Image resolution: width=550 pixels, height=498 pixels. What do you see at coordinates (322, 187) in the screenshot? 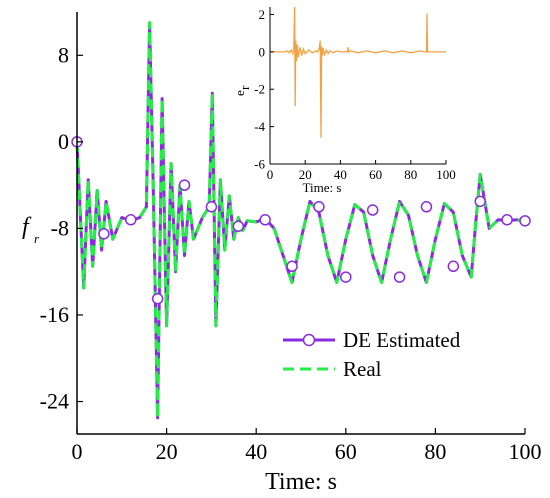
I see `inset-x-axis-title: Time: s` at bounding box center [322, 187].